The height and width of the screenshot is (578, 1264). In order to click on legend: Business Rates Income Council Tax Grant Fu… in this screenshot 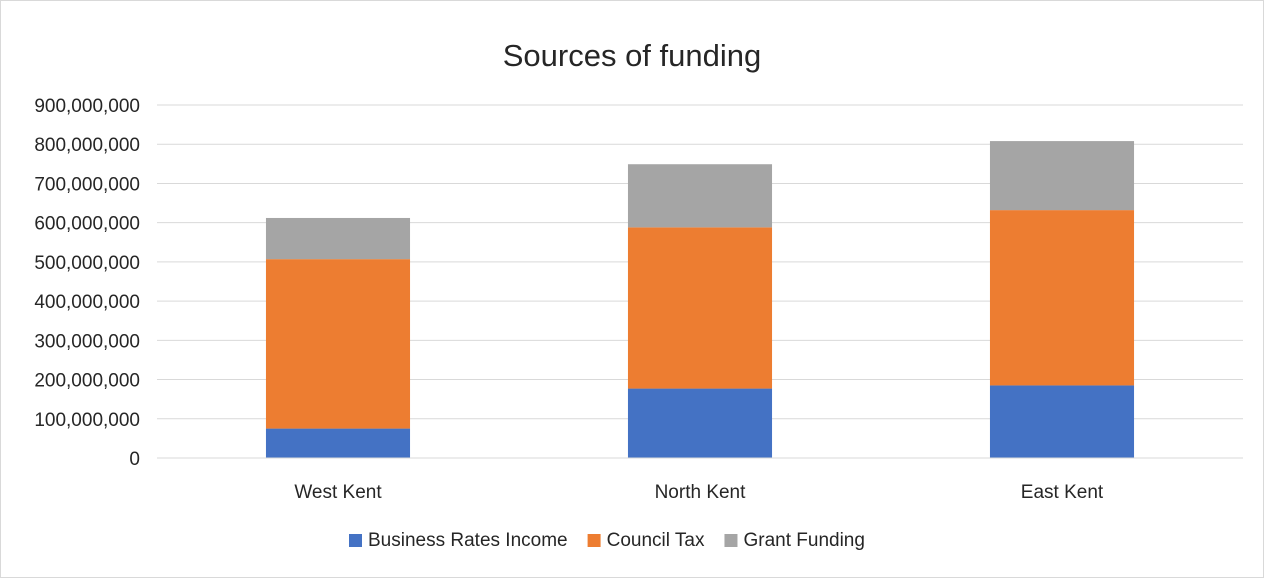, I will do `click(607, 540)`.